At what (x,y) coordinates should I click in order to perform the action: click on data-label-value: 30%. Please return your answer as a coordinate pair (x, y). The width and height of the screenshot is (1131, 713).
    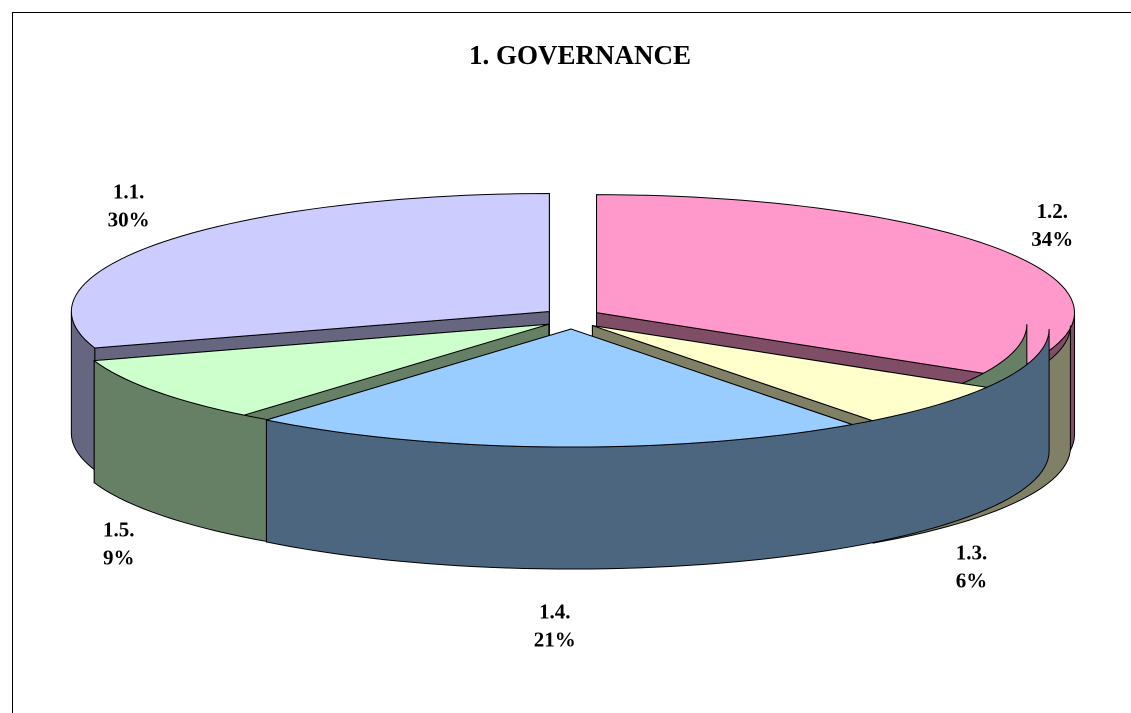
    Looking at the image, I should click on (129, 219).